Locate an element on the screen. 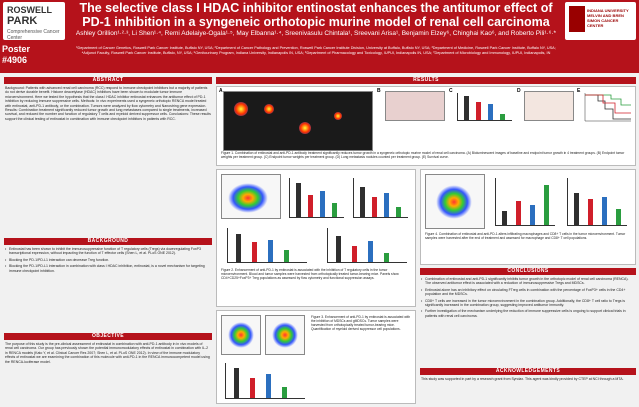 This screenshot has width=639, height=407. poster-id: #4906 is located at coordinates (15, 60).